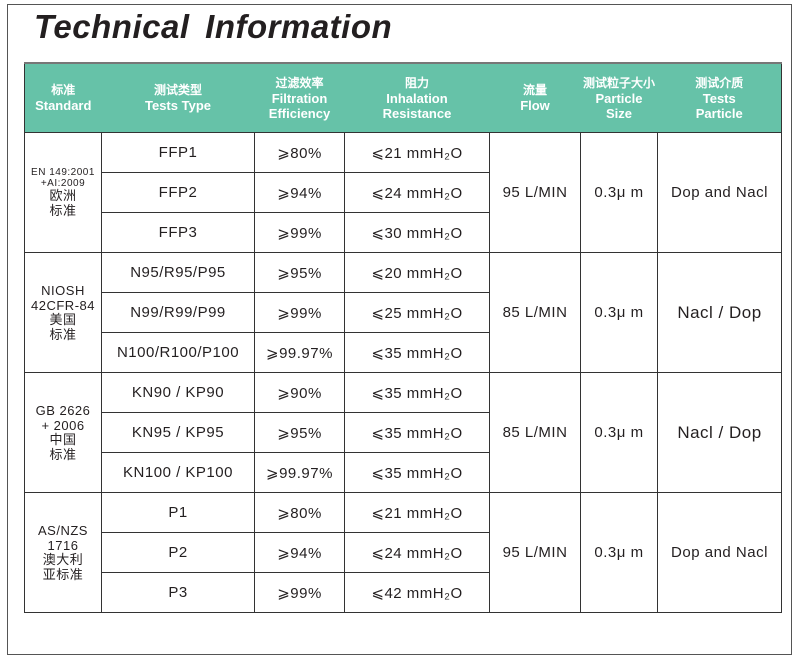  Describe the element at coordinates (719, 82) in the screenshot. I see `column-header-cn: 测试介质` at that location.